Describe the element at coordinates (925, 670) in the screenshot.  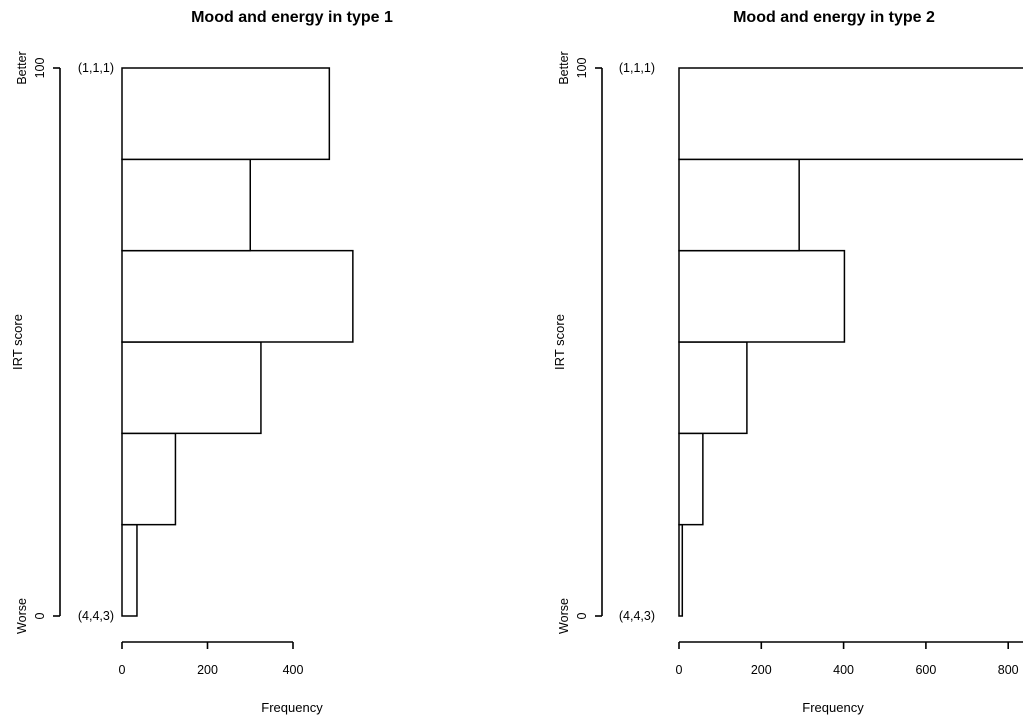
I see `x-tick-label: 600` at that location.